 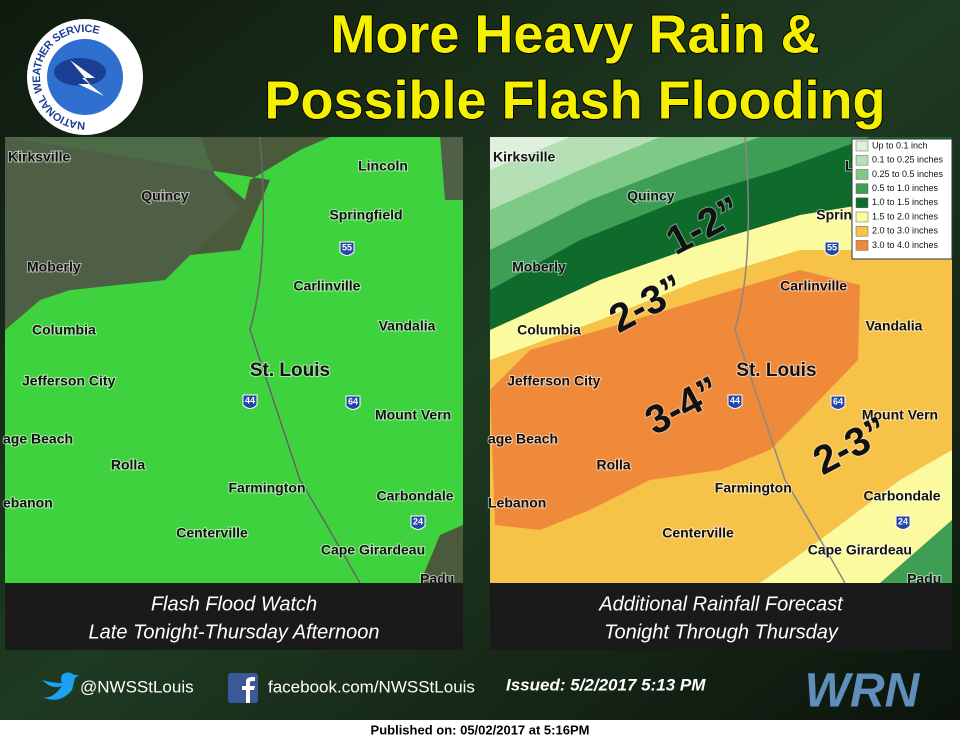 I want to click on city-label: Lincoln, so click(x=383, y=166).